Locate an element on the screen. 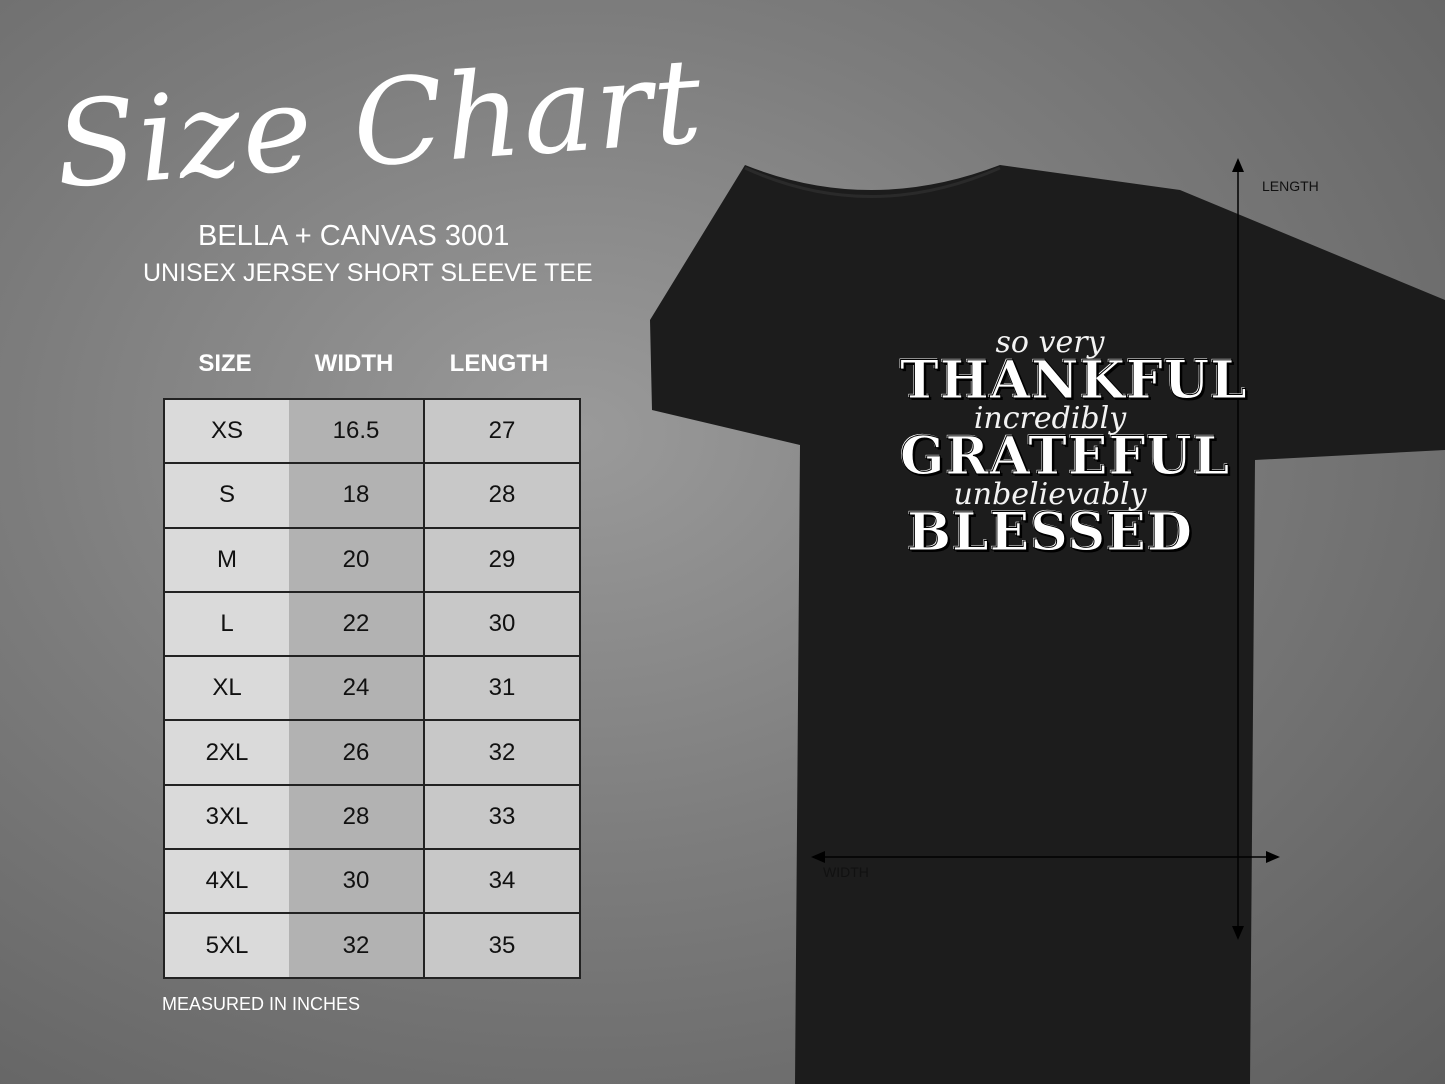  design-line: BLESSED is located at coordinates (1050, 532).